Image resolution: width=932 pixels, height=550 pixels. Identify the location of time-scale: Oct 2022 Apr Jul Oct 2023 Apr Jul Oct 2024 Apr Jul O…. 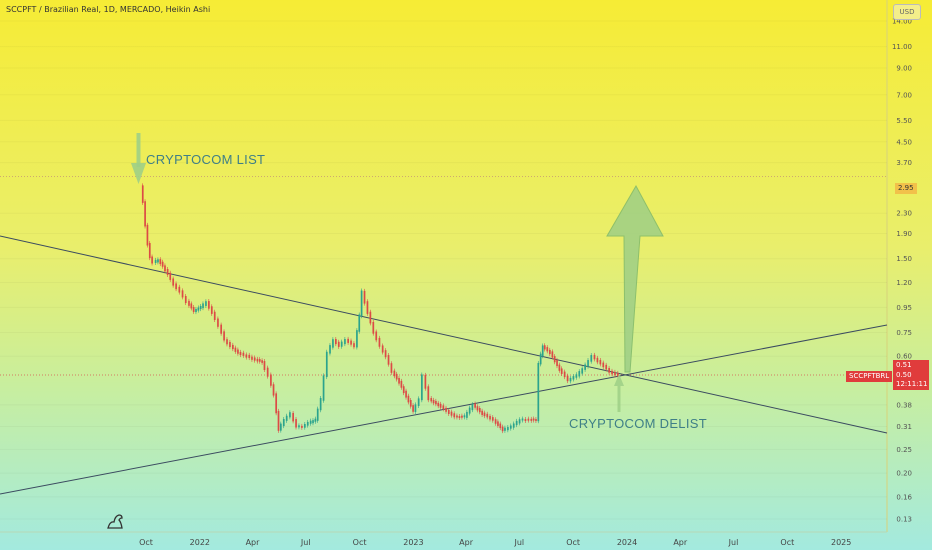
(495, 542).